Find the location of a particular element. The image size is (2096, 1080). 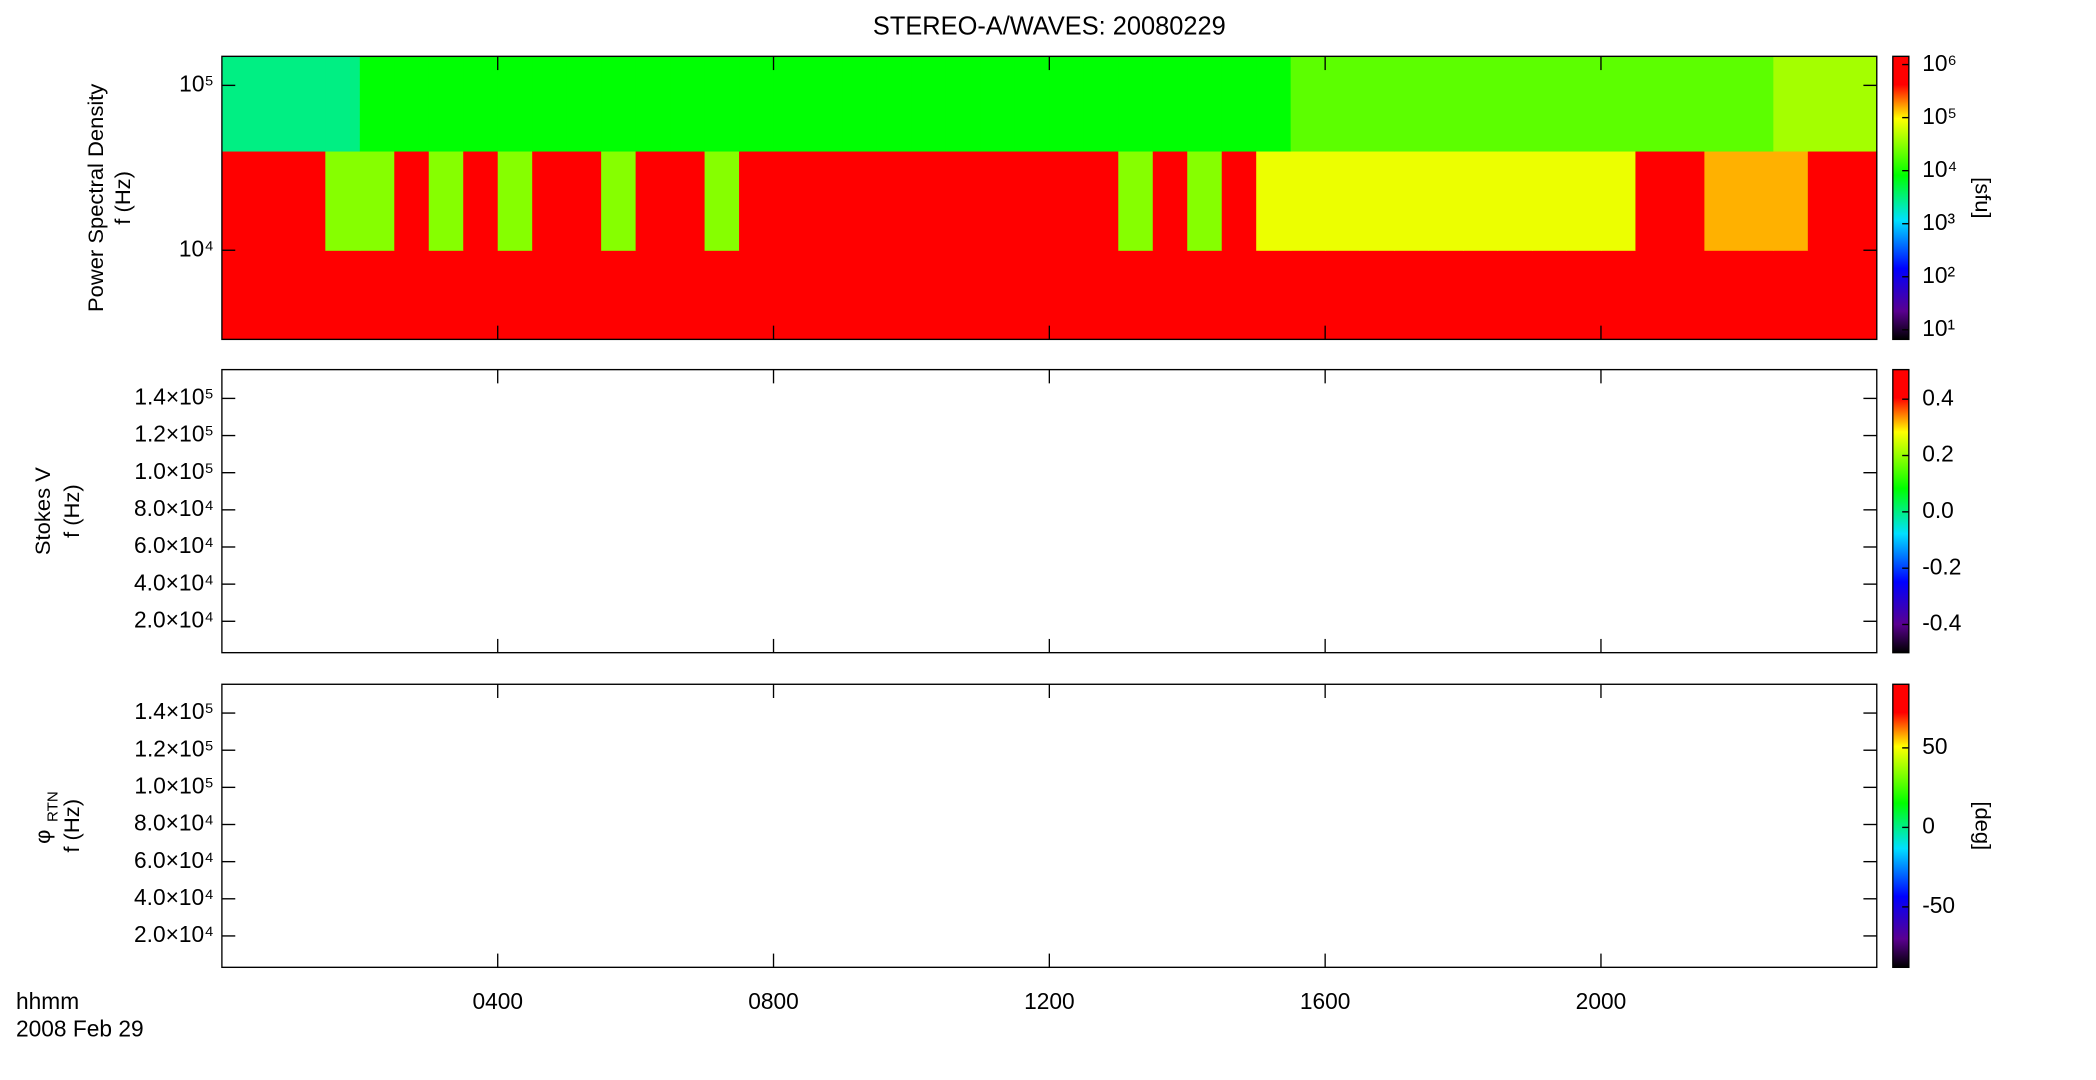

y-axis-label: Stokes V is located at coordinates (42, 511).